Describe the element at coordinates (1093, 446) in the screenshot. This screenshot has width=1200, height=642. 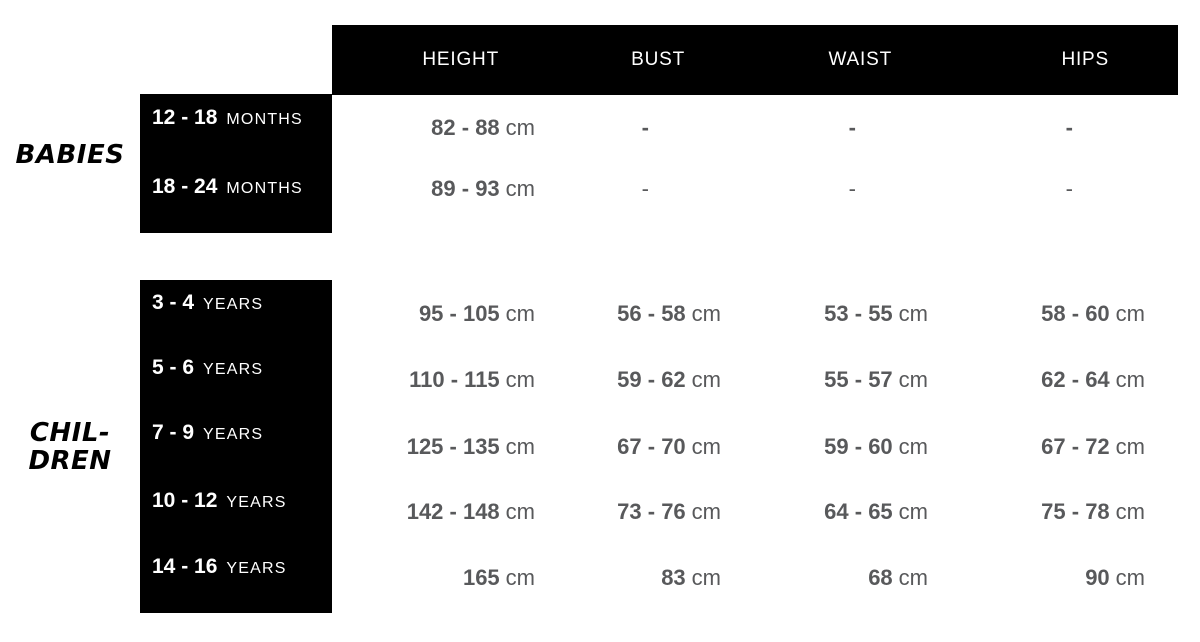
I see `hips-cell: 67 - 72 cm` at that location.